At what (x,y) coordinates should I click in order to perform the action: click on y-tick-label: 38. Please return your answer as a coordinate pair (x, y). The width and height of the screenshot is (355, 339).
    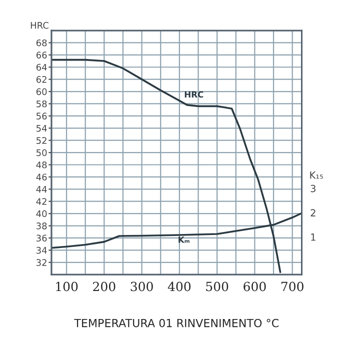
    Looking at the image, I should click on (41, 226).